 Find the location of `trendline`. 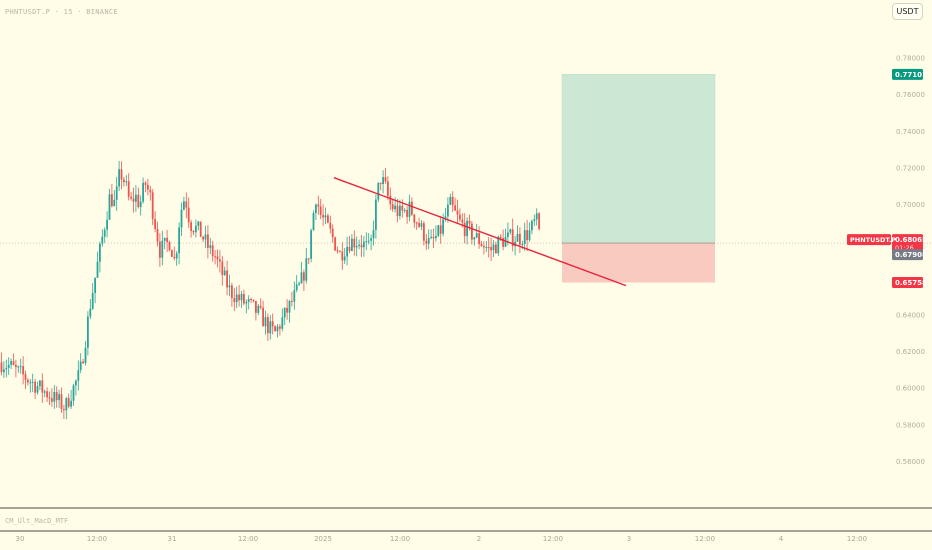

trendline is located at coordinates (480, 232).